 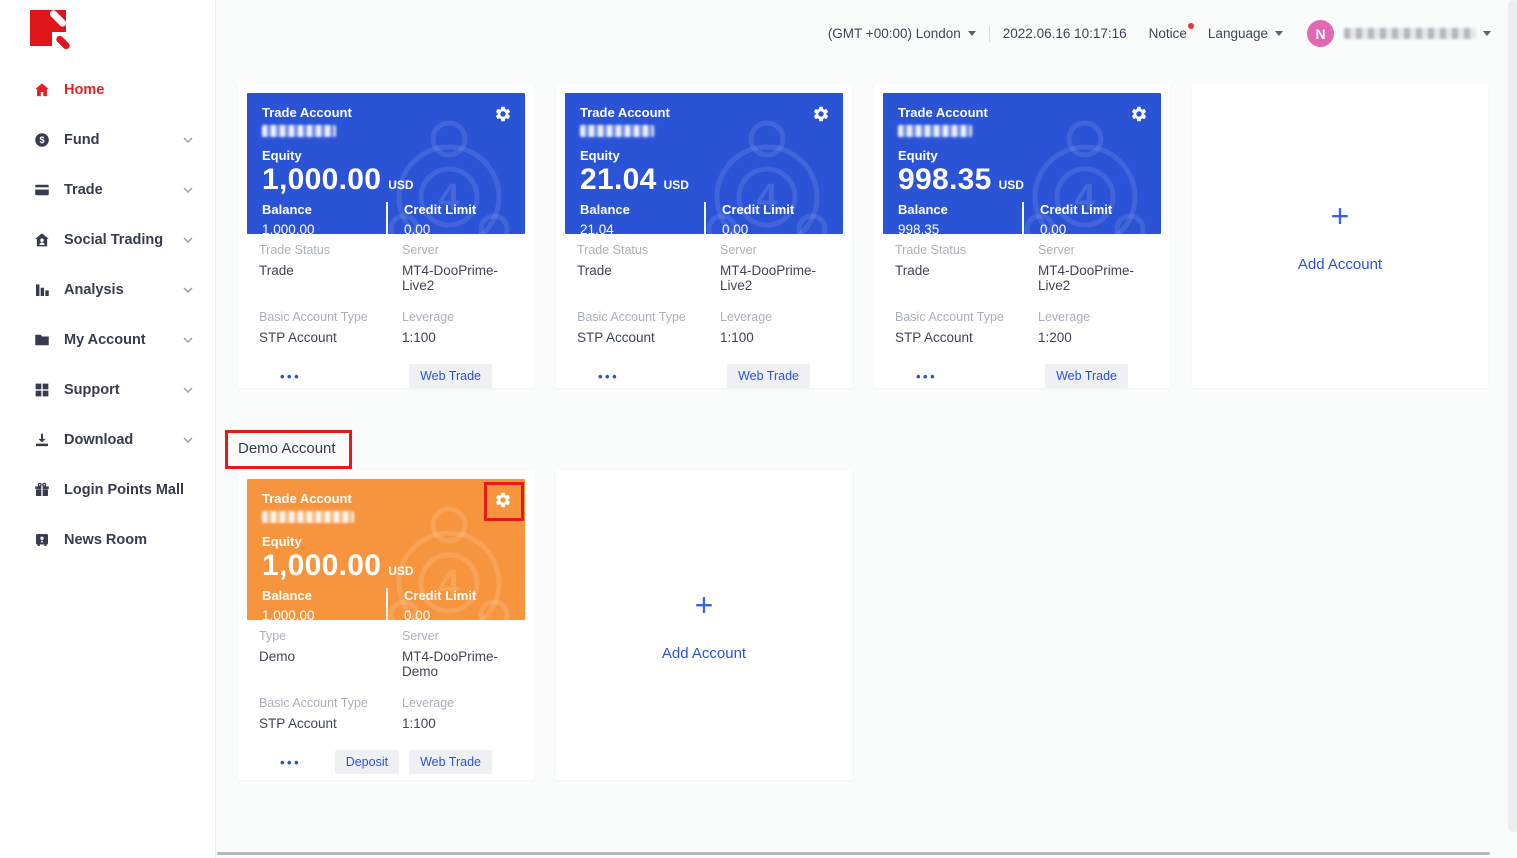 I want to click on leverage-value: 1:200, so click(x=1055, y=337).